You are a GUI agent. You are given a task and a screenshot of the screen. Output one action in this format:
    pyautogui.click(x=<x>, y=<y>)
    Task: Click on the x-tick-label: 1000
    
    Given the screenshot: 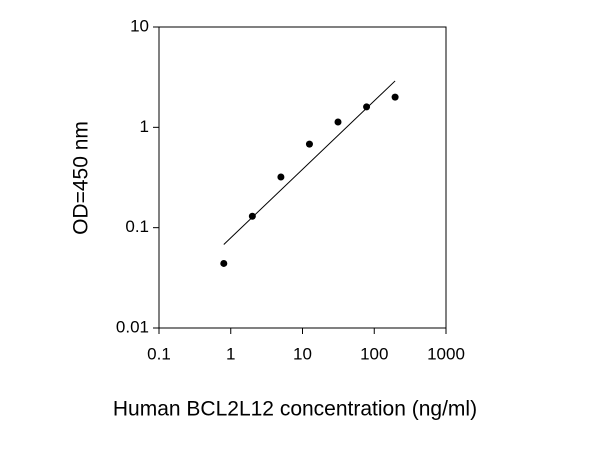 What is the action you would take?
    pyautogui.click(x=446, y=353)
    